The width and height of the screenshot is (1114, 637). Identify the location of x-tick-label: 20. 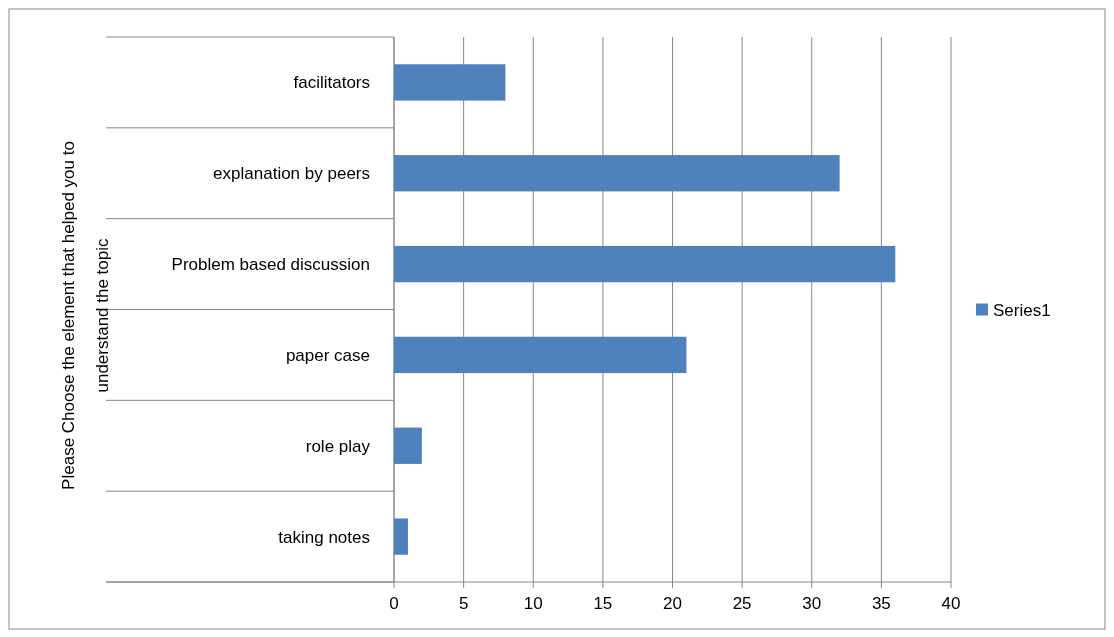
(672, 603).